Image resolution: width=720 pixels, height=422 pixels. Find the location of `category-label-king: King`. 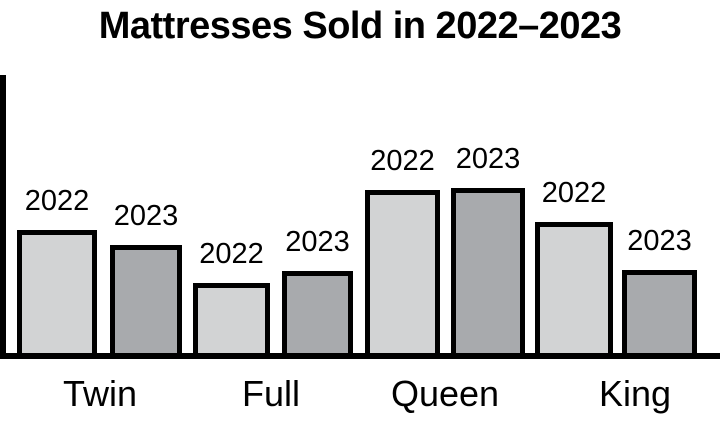

category-label-king: King is located at coordinates (635, 393).